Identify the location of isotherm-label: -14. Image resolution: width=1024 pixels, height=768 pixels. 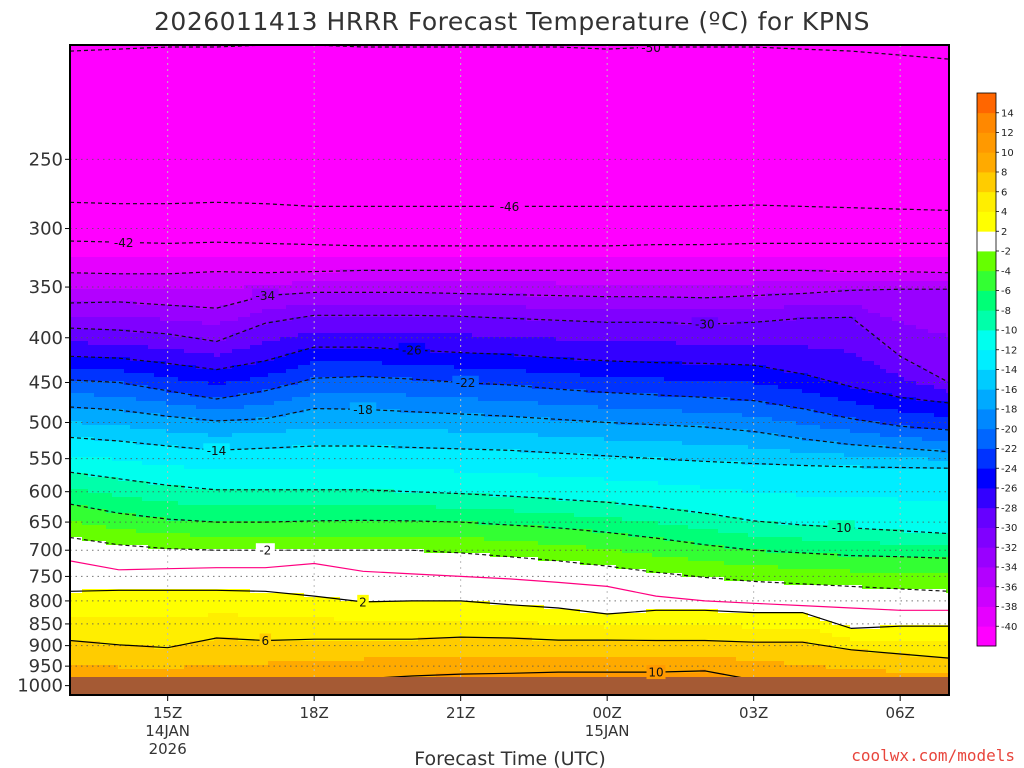
(217, 451).